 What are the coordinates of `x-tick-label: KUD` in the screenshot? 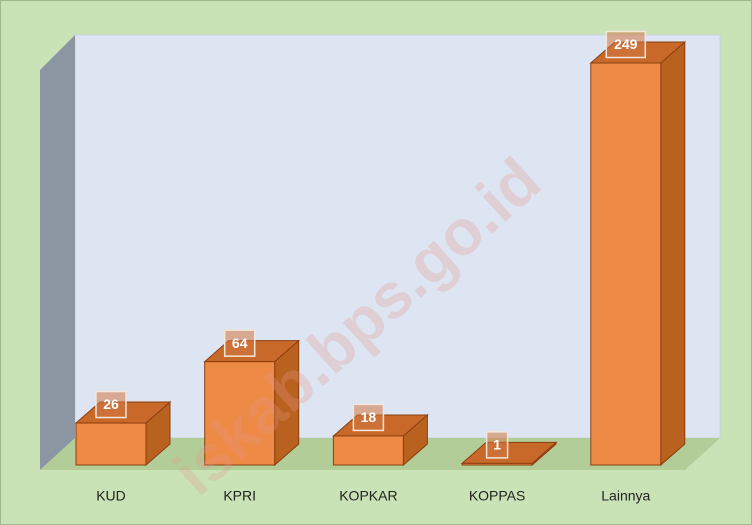 It's located at (111, 496).